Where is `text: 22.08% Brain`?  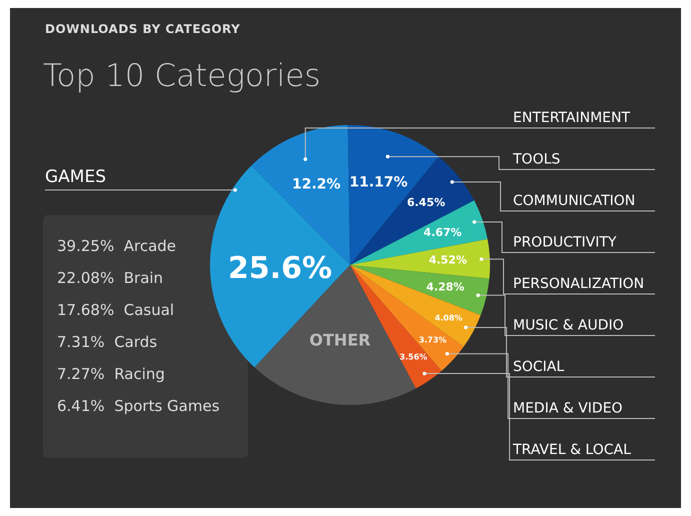 text: 22.08% Brain is located at coordinates (110, 278).